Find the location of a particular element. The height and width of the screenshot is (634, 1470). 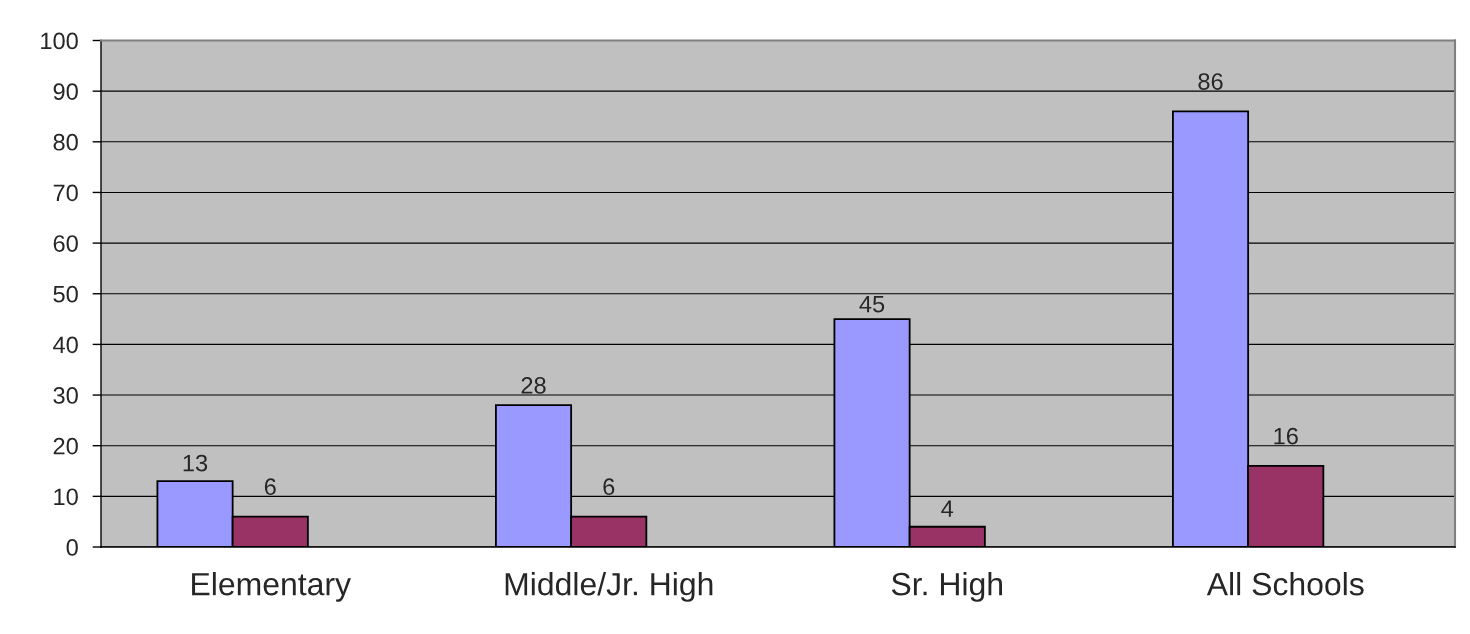

data-label: 13 is located at coordinates (195, 463).